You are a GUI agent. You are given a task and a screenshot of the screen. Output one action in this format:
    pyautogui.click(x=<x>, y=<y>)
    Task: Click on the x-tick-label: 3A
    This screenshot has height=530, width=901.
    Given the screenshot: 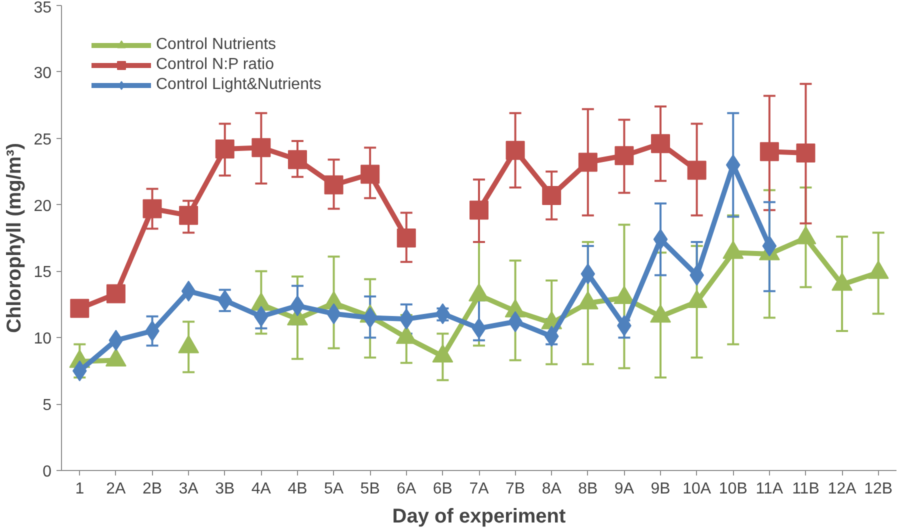 What is the action you would take?
    pyautogui.click(x=188, y=489)
    